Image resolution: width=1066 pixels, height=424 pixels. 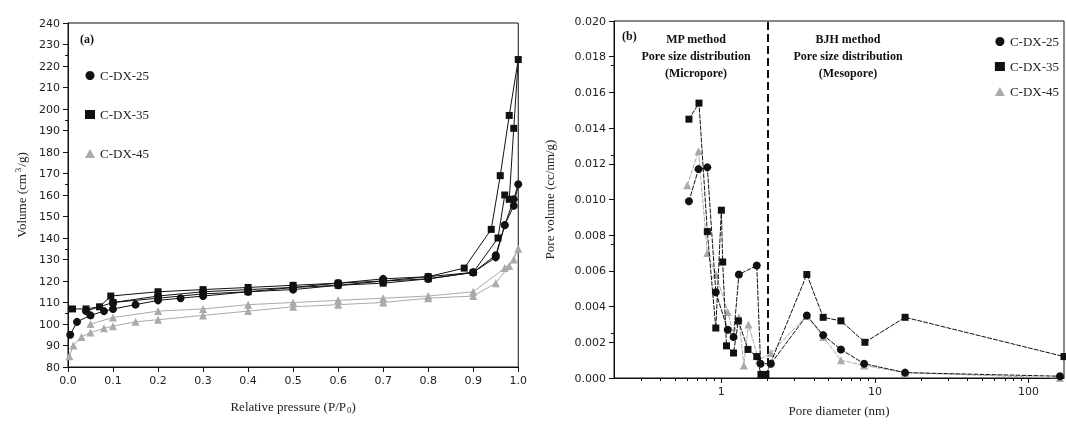 What do you see at coordinates (49, 281) in the screenshot?
I see `y-tick-label: 120` at bounding box center [49, 281].